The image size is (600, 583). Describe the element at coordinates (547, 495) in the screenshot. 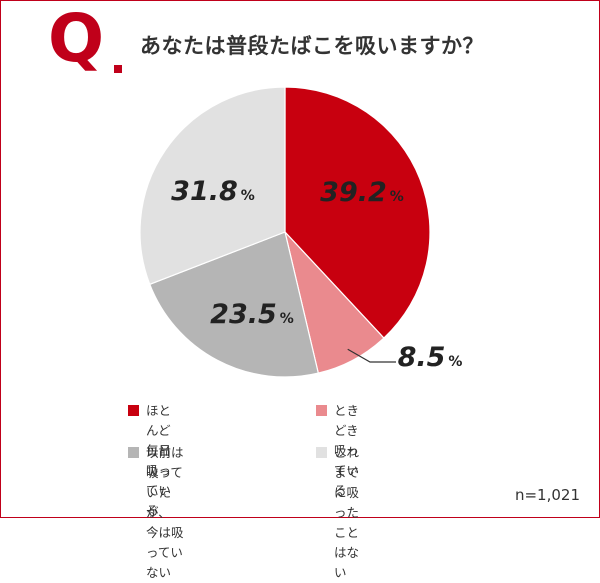

I see `sample-size: n=1,021` at that location.